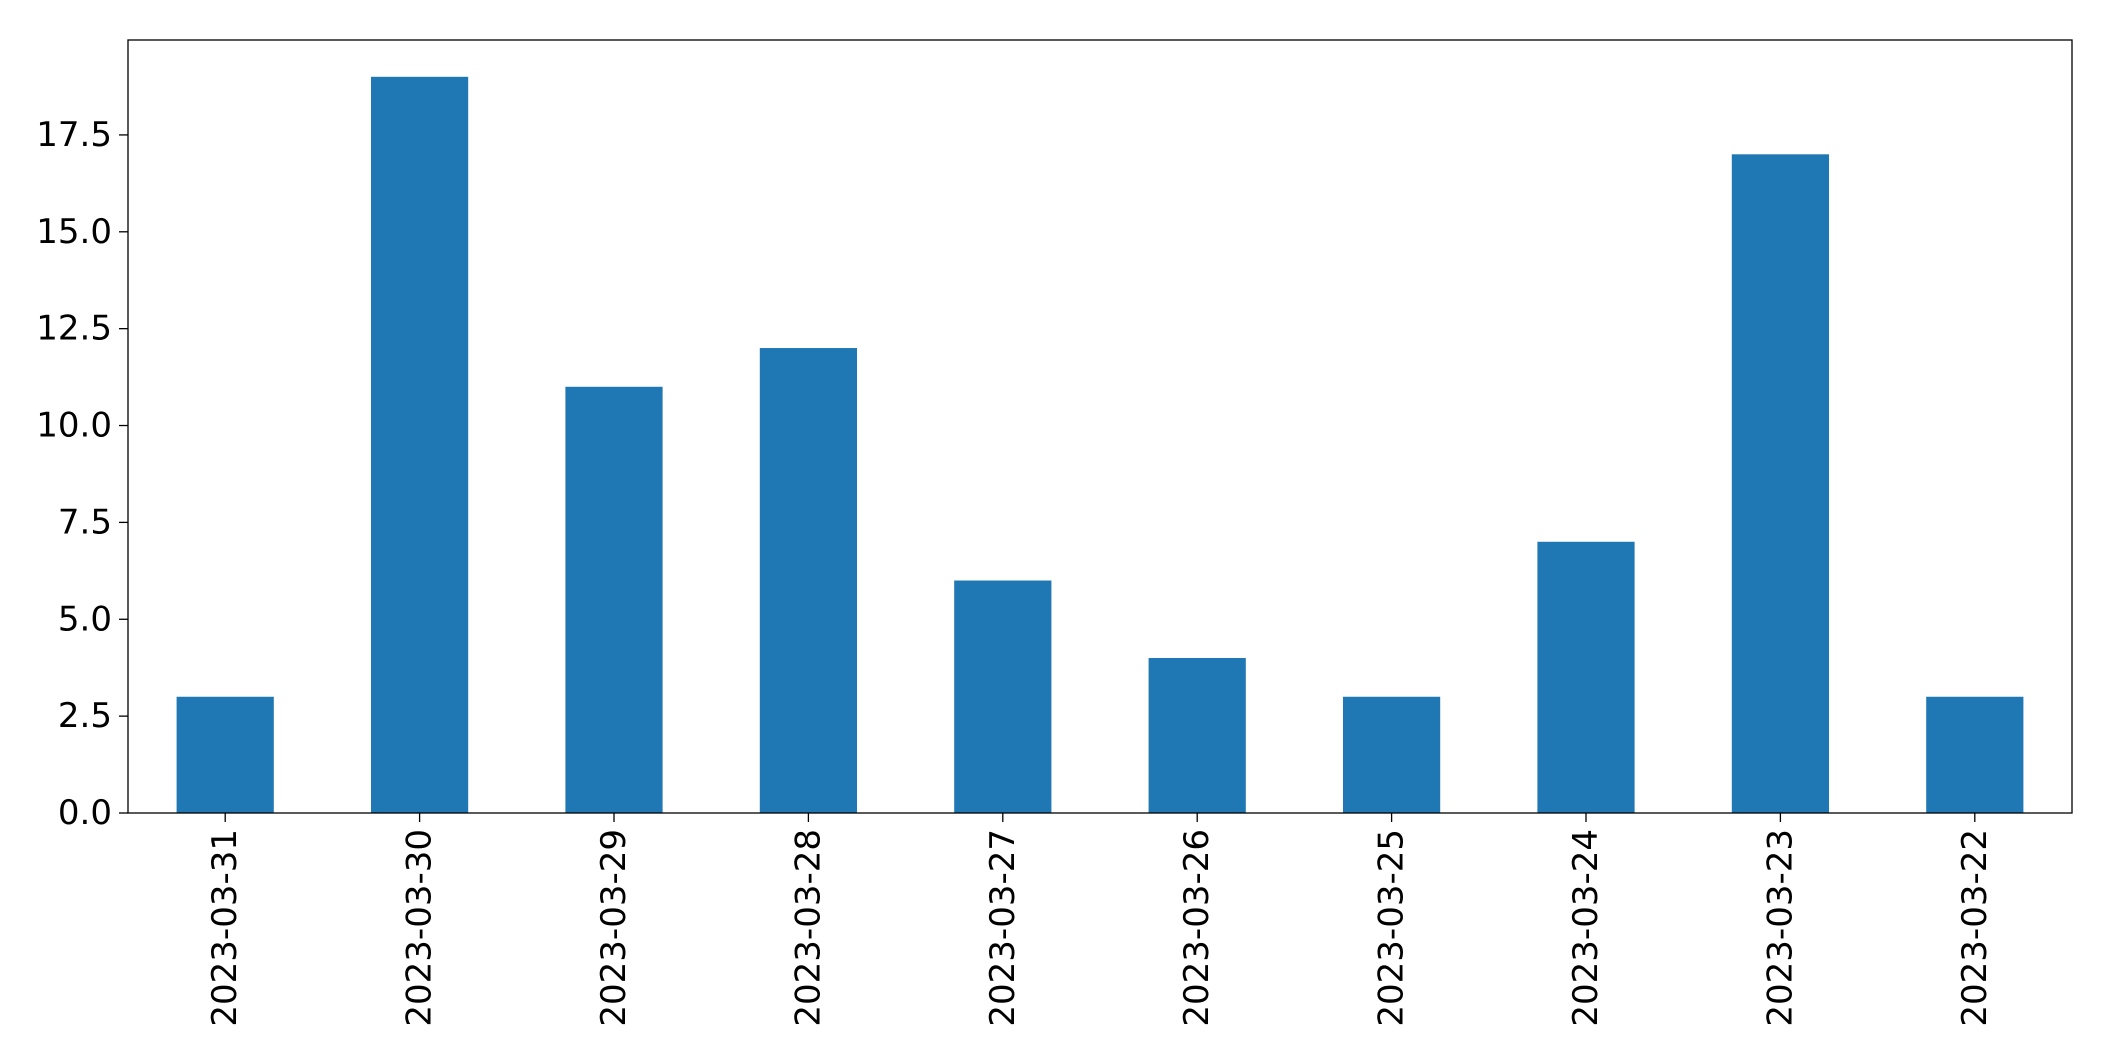 The width and height of the screenshot is (2104, 1061). Describe the element at coordinates (1975, 928) in the screenshot. I see `x-tick-label: 2023-03-22` at that location.